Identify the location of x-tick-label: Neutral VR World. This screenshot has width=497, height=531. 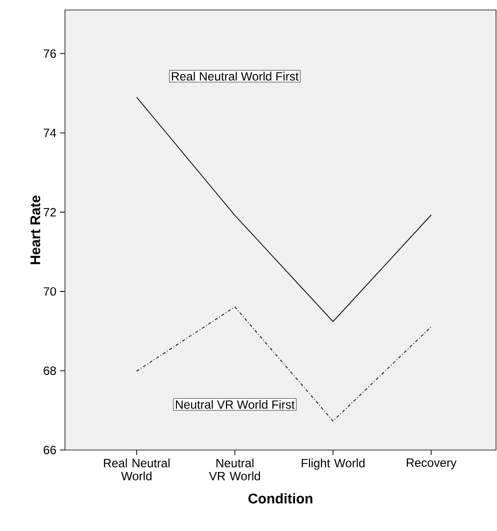
(234, 469).